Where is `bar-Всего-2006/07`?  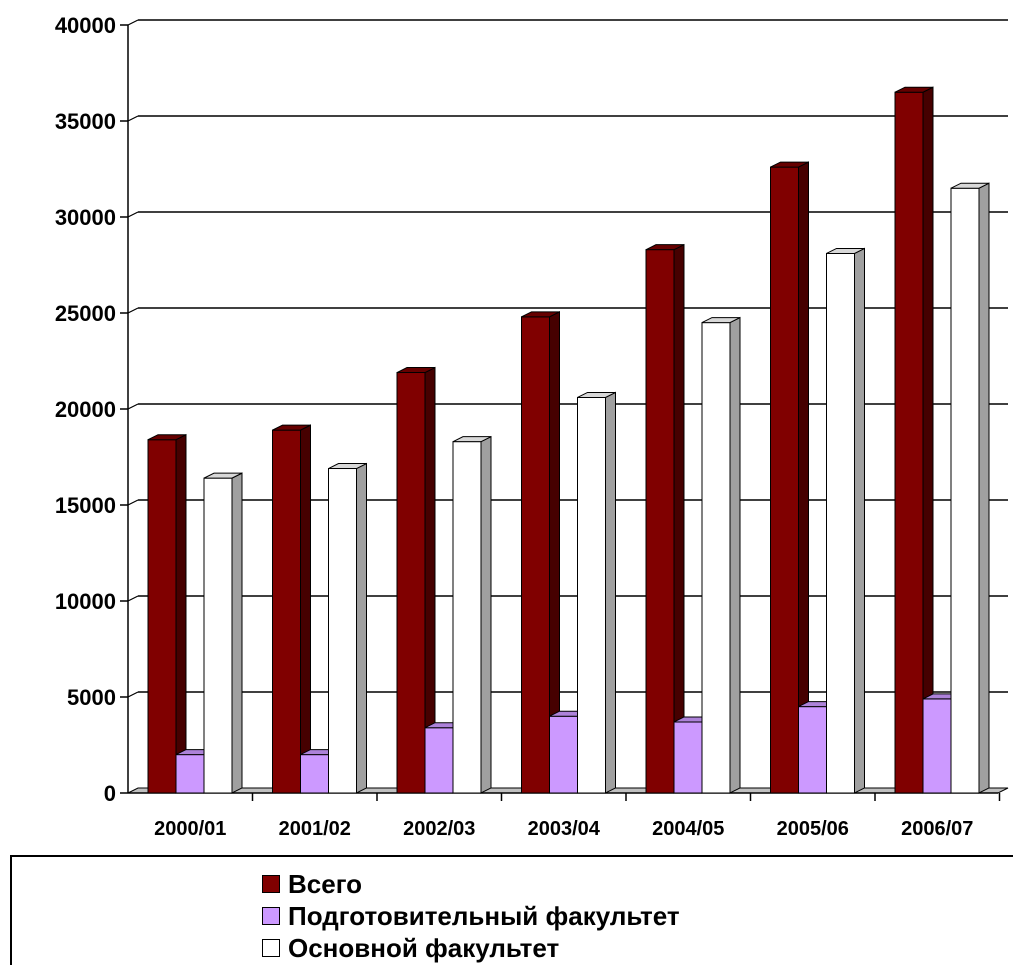 bar-Всего-2006/07 is located at coordinates (914, 440).